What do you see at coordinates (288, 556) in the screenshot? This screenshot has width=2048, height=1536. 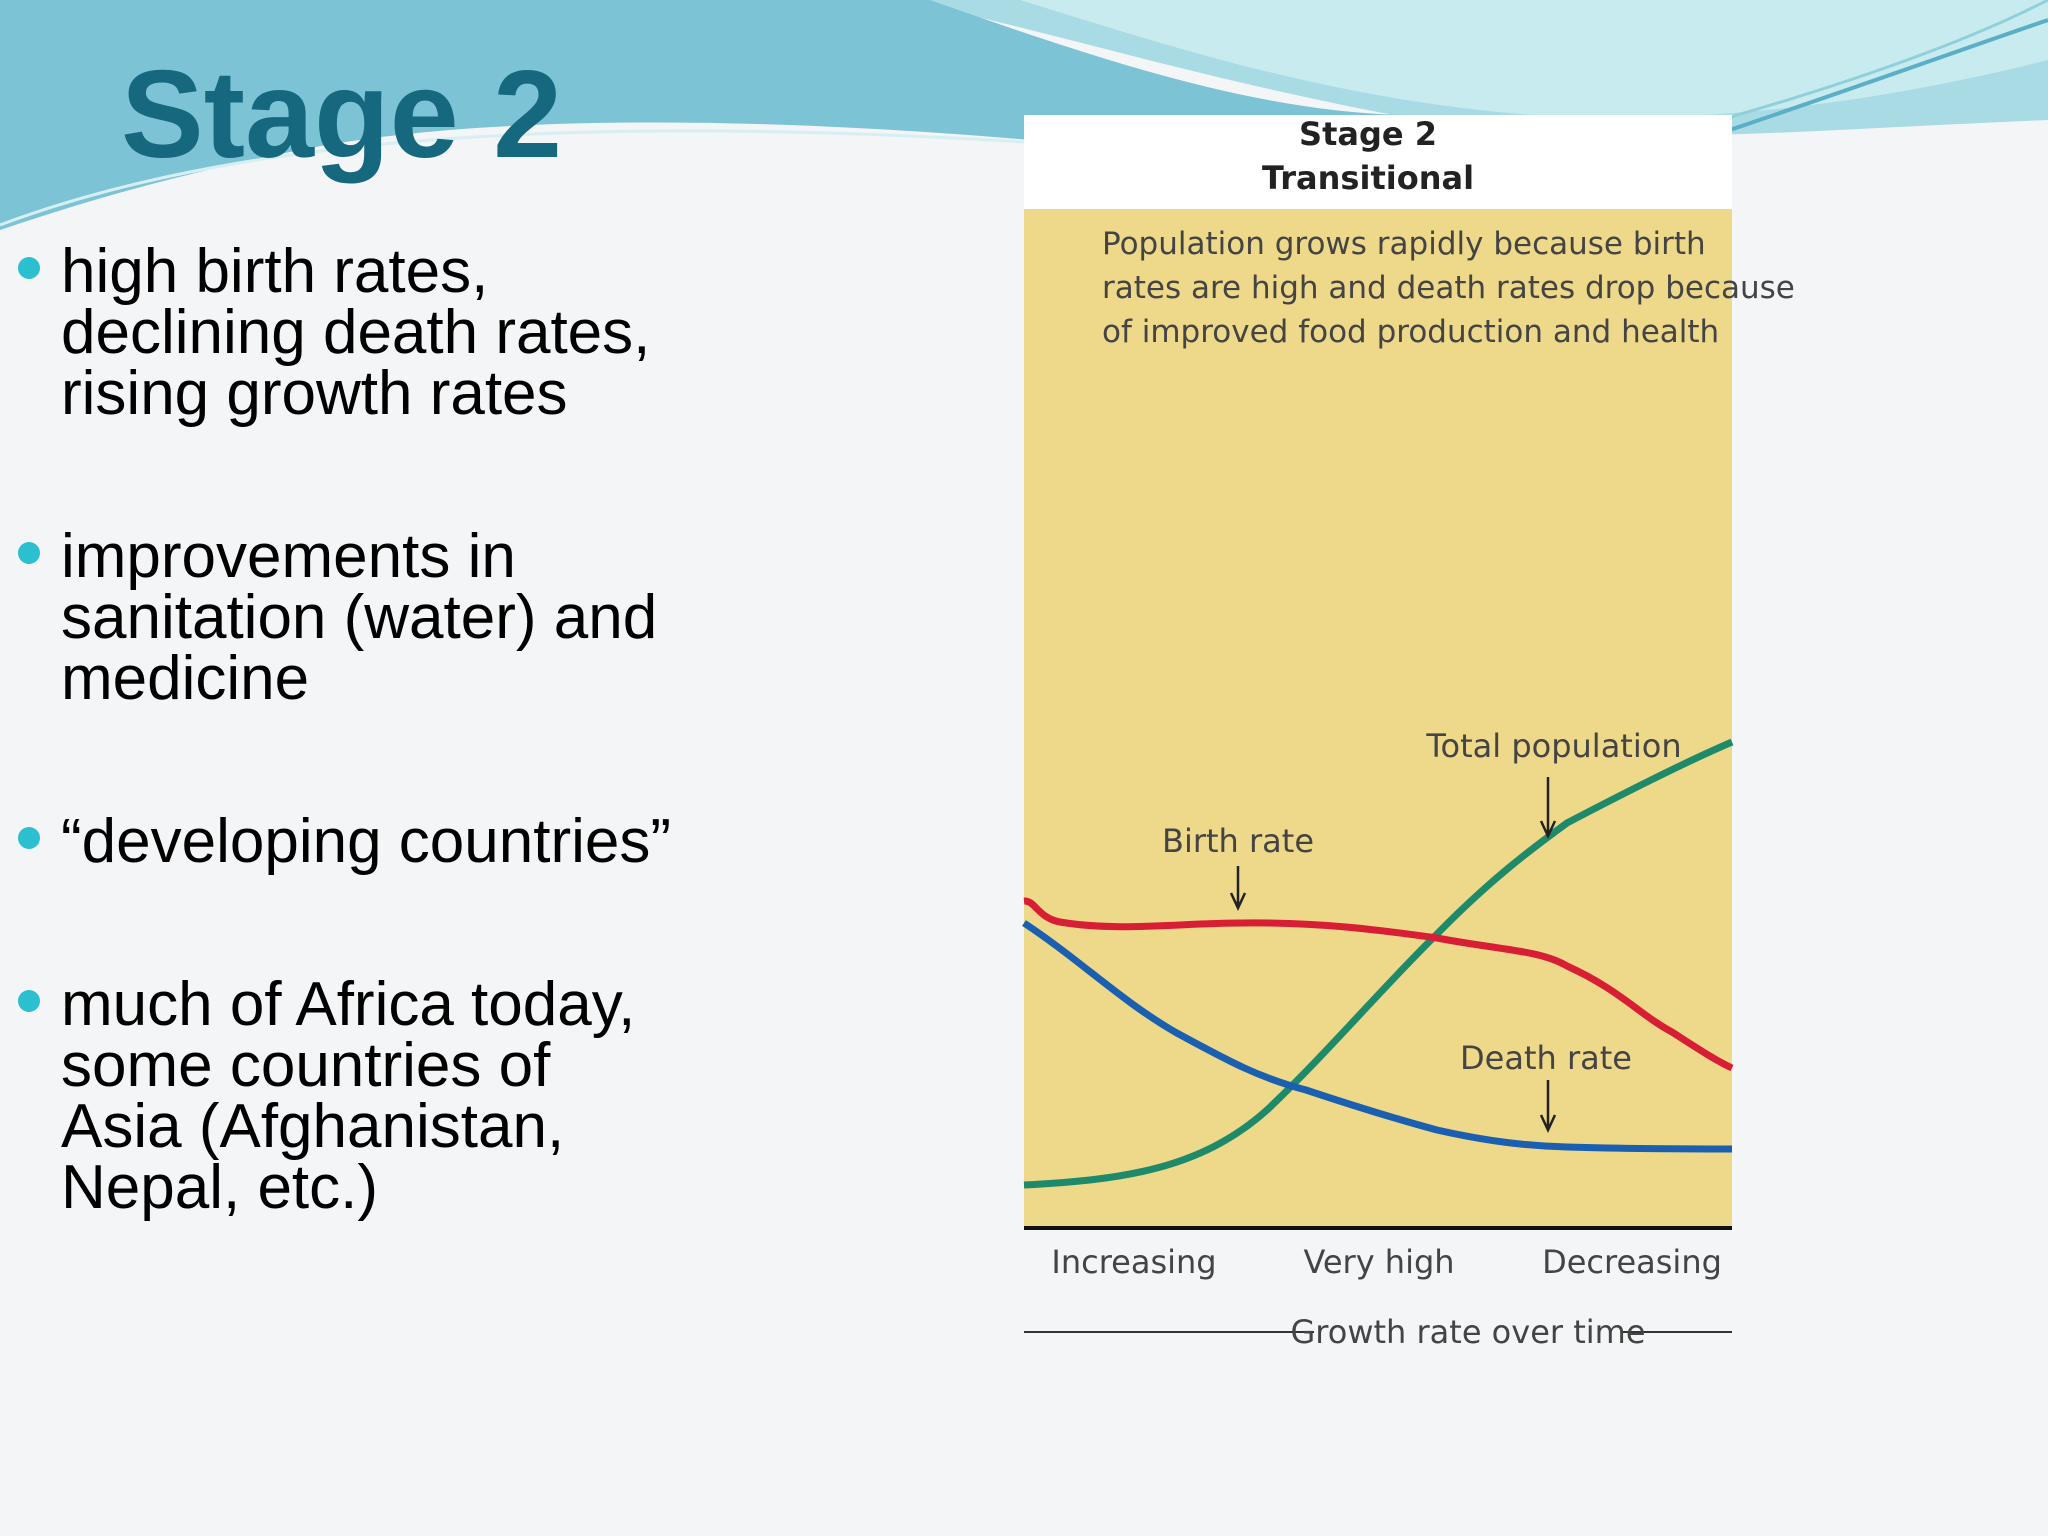 I see `bullet-text: improvements in` at bounding box center [288, 556].